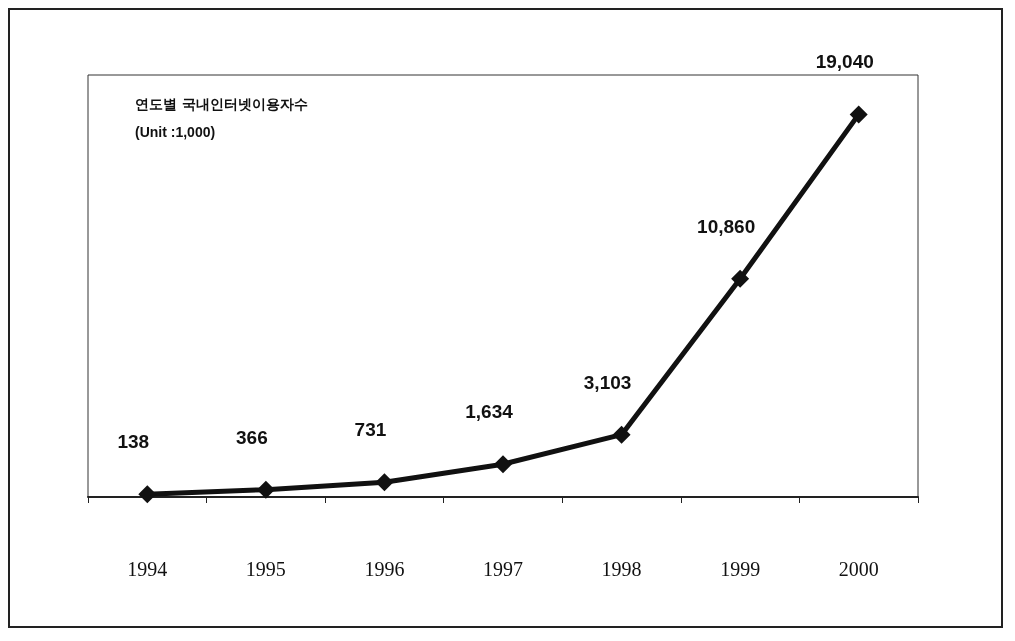 The image size is (1015, 641). I want to click on data-label: 3,103, so click(607, 382).